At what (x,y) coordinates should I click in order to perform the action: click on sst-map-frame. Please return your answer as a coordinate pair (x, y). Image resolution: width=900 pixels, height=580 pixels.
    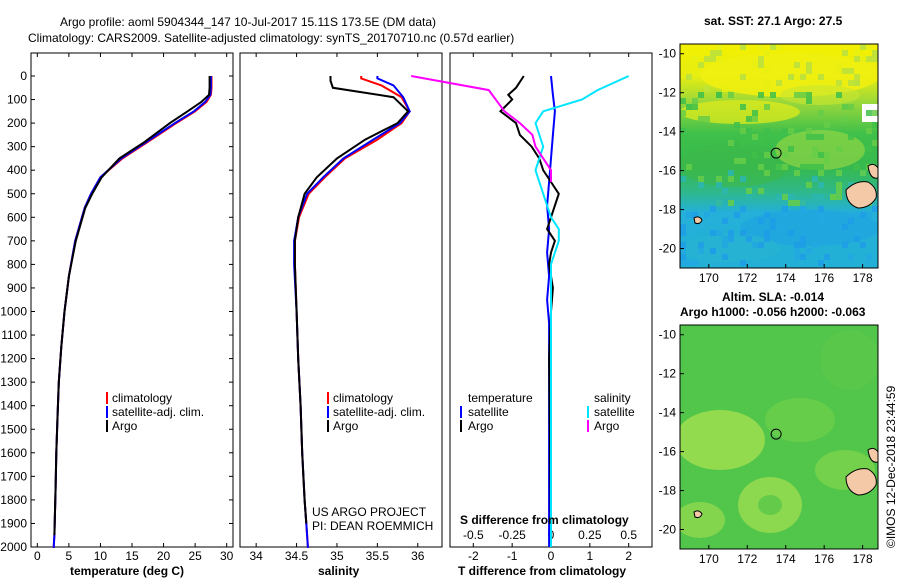
    Looking at the image, I should click on (779, 156).